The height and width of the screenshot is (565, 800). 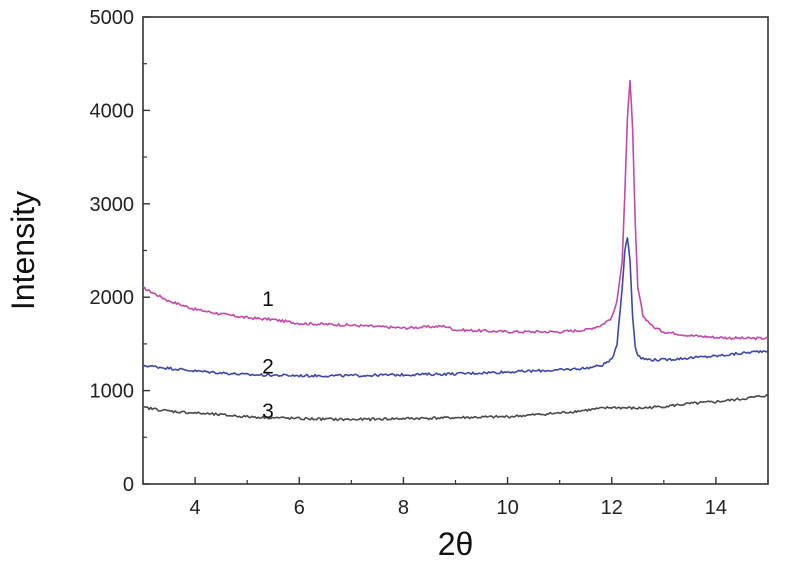 What do you see at coordinates (128, 485) in the screenshot?
I see `y-tick-label: 0` at bounding box center [128, 485].